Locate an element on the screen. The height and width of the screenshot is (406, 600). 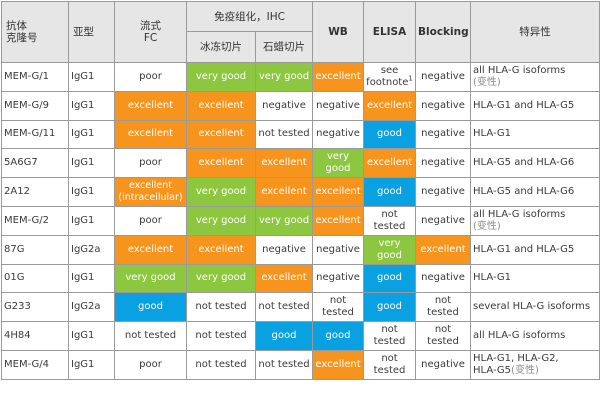
elisa-cell: excellent is located at coordinates (390, 163).